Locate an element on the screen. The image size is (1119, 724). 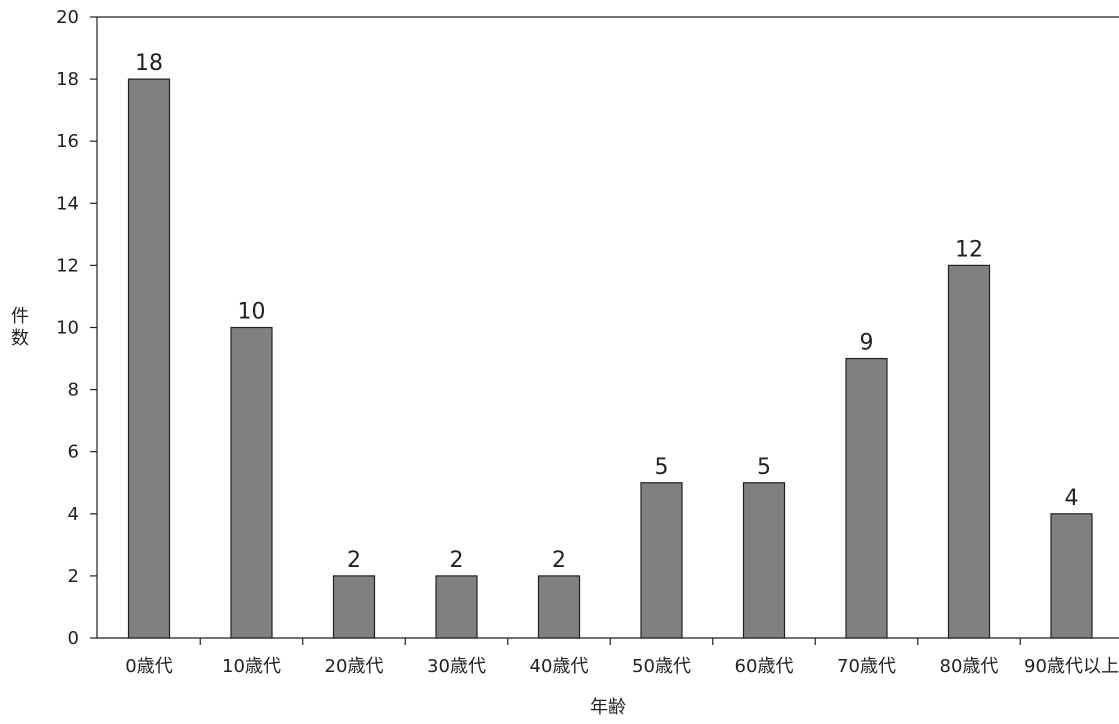
x-tick-label: 60歳代 is located at coordinates (764, 666).